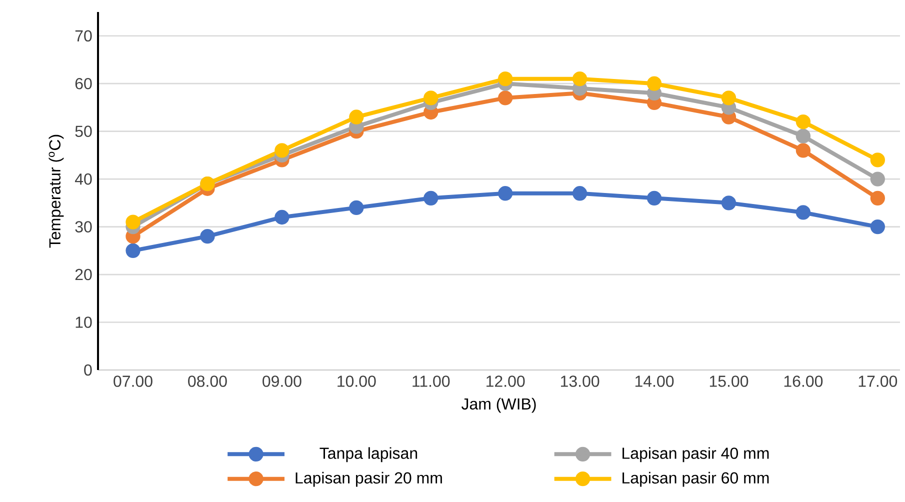 The width and height of the screenshot is (905, 502). Describe the element at coordinates (498, 405) in the screenshot. I see `x-axis-title: Jam (WIB)` at that location.